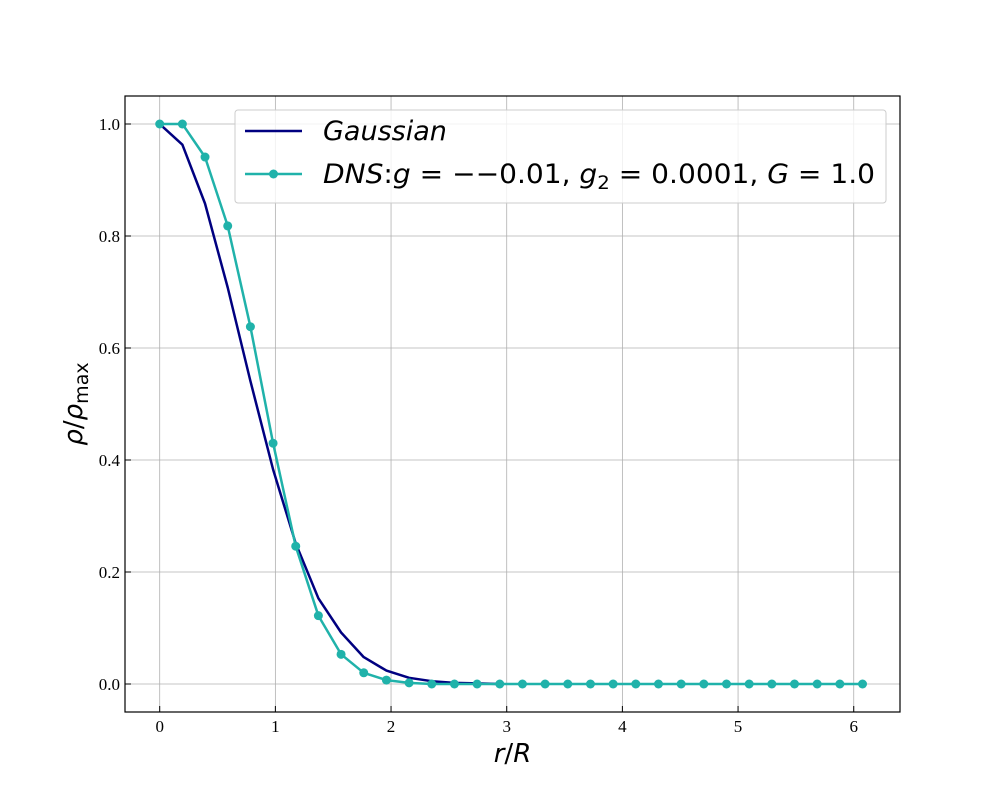 The width and height of the screenshot is (1000, 800). What do you see at coordinates (513, 754) in the screenshot?
I see `x-axis-label: r/R` at bounding box center [513, 754].